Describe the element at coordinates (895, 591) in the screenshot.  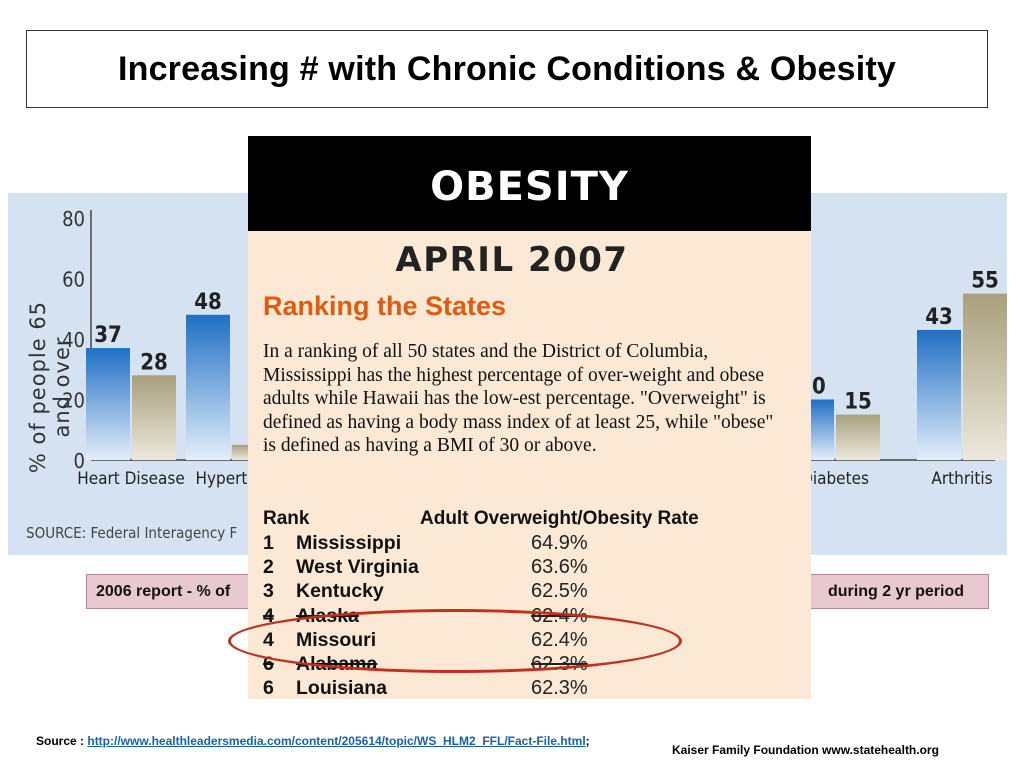
I see `caption-right: during 2 yr period` at that location.